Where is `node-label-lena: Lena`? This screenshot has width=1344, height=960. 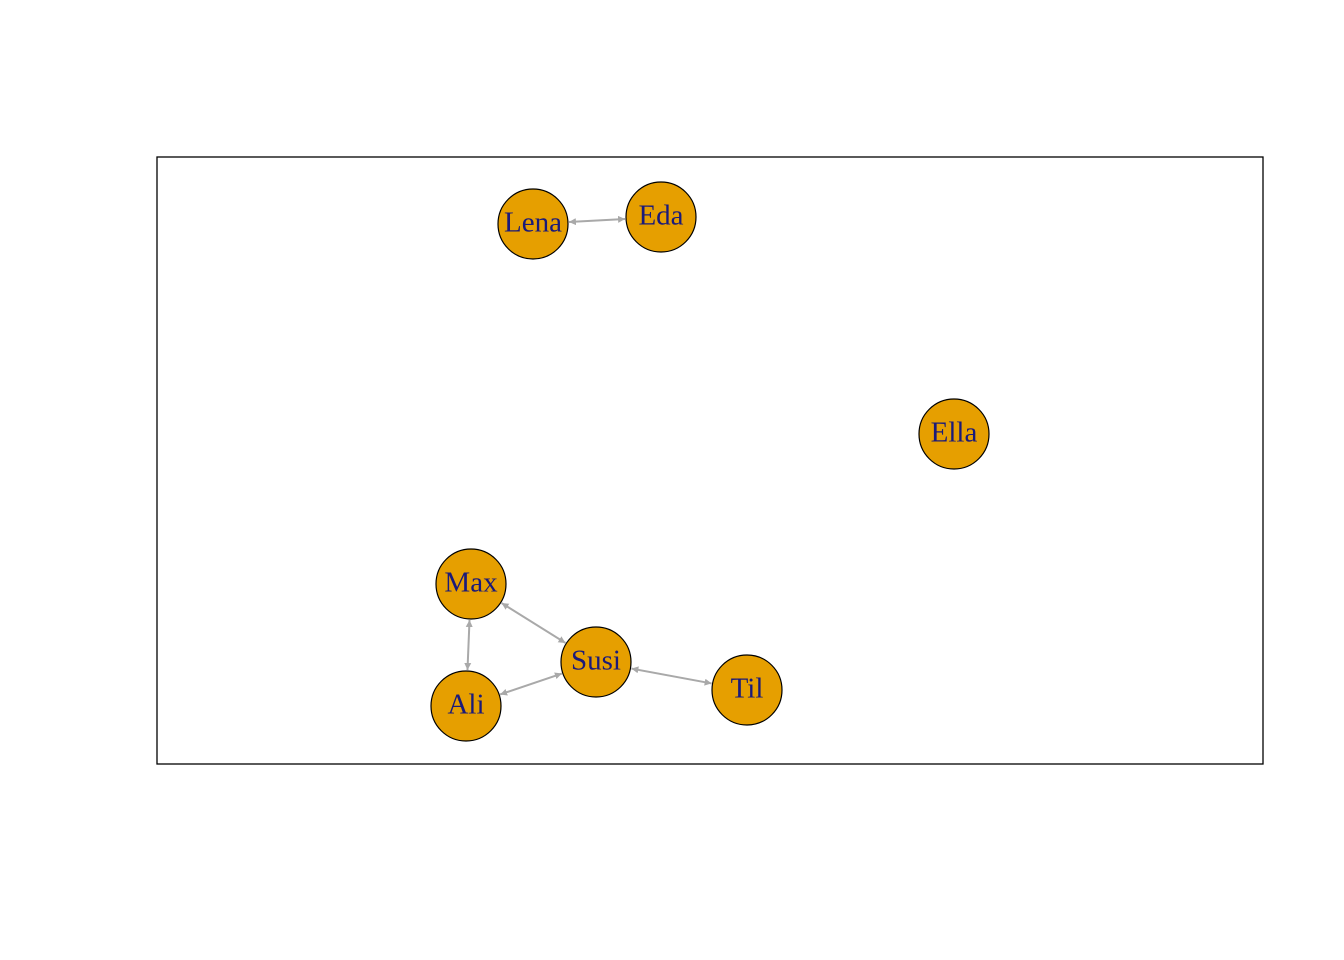 node-label-lena: Lena is located at coordinates (533, 223).